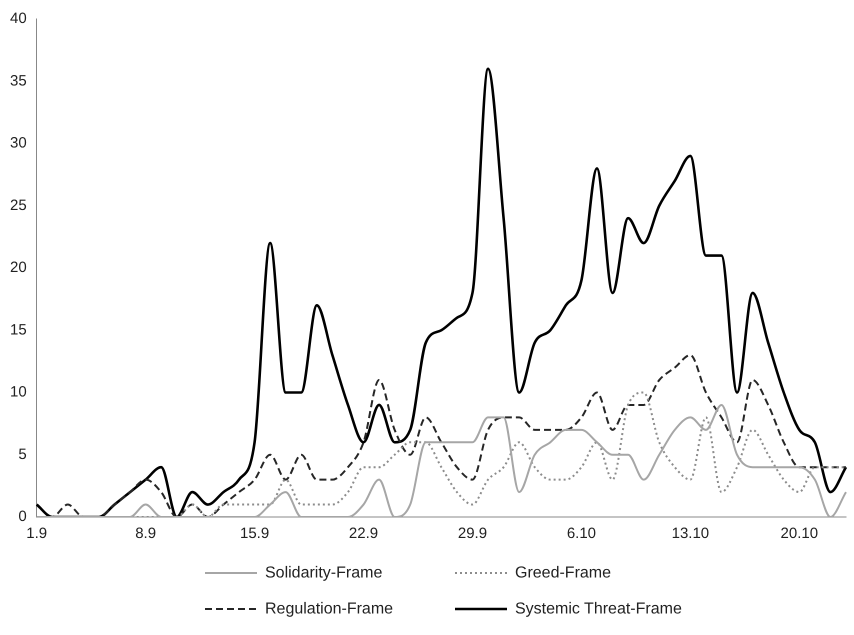  I want to click on legend-label: Systemic Threat-Frame, so click(598, 609).